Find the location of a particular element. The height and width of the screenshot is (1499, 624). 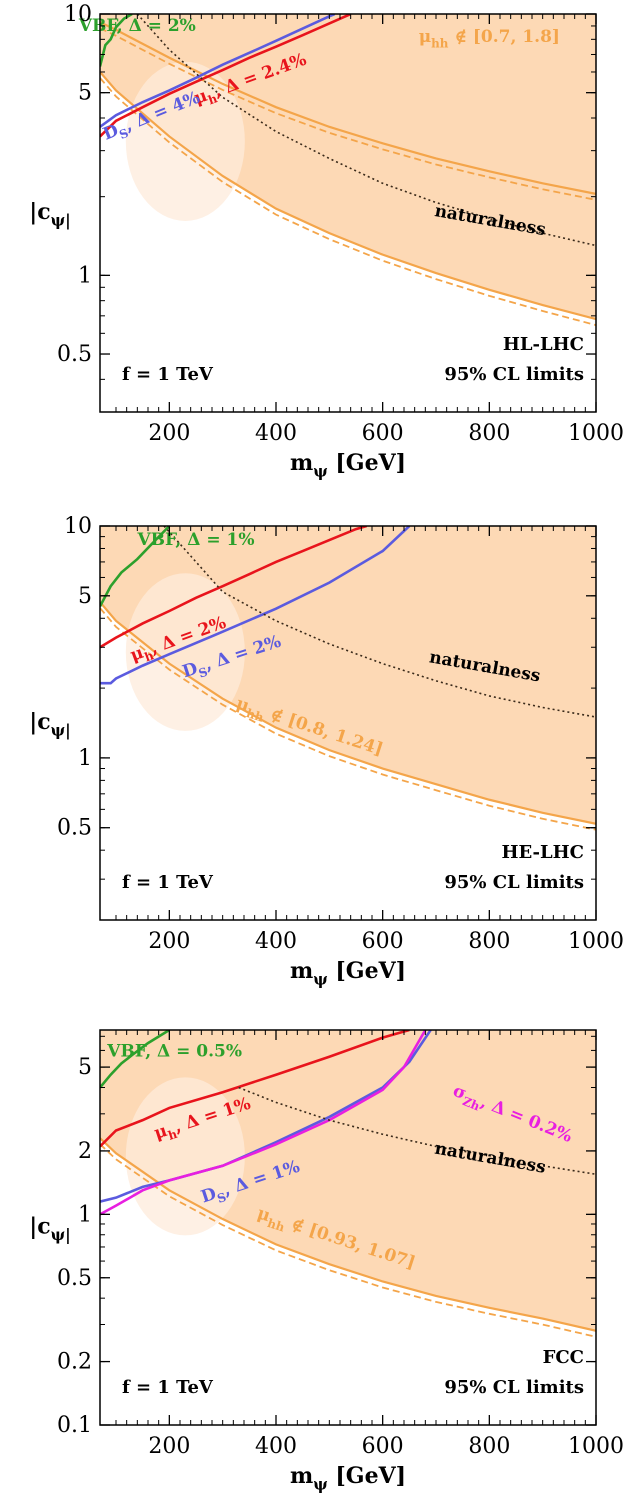

collider-label: FCC is located at coordinates (563, 1357).